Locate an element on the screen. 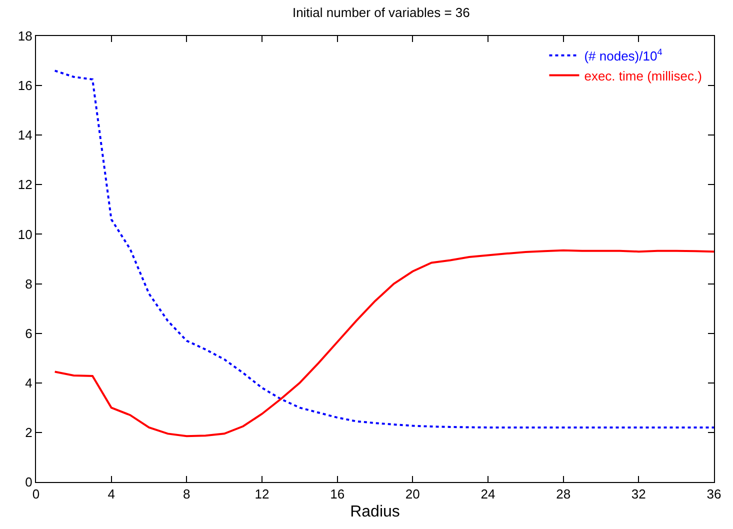 Image resolution: width=733 pixels, height=529 pixels. y-tick-label: 12 is located at coordinates (25, 184).